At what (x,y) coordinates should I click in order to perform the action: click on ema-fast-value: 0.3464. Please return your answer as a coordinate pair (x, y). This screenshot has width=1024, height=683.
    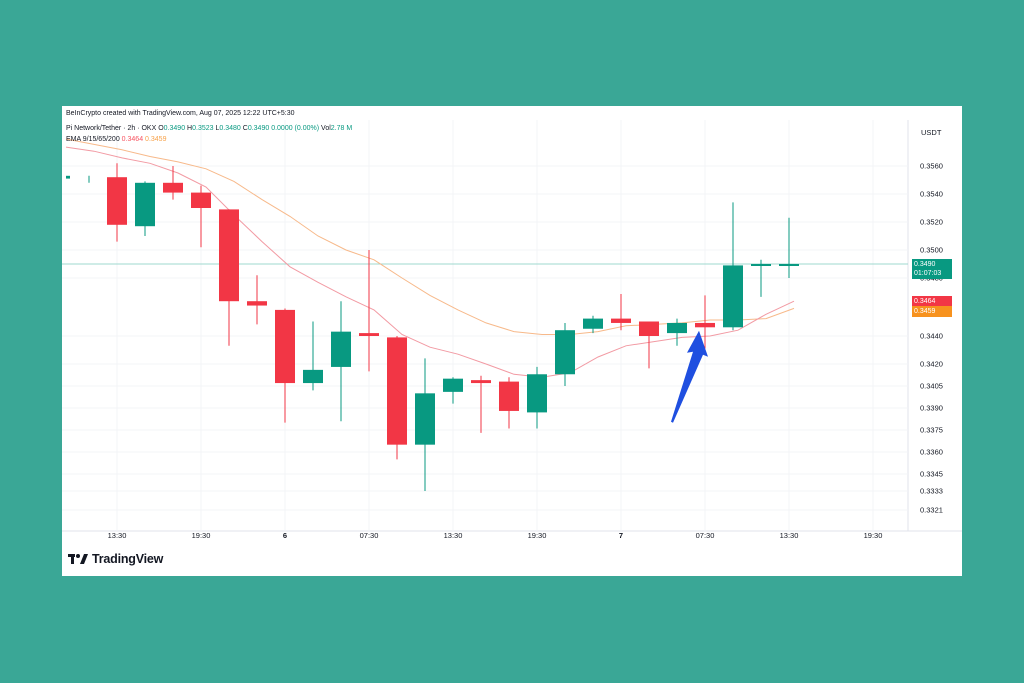
    Looking at the image, I should click on (132, 139).